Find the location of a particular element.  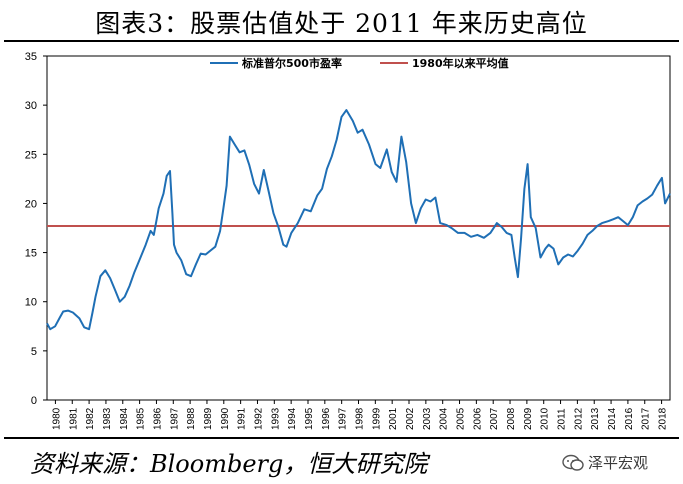

x-tick-label: 1994 is located at coordinates (292, 418).